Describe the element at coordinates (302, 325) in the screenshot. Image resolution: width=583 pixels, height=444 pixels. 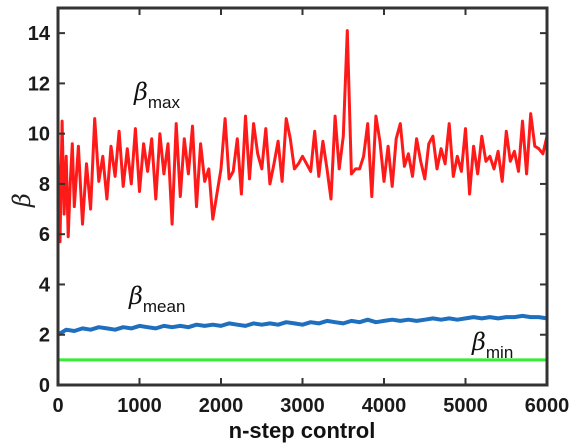
I see `series-beta-mean-line` at that location.